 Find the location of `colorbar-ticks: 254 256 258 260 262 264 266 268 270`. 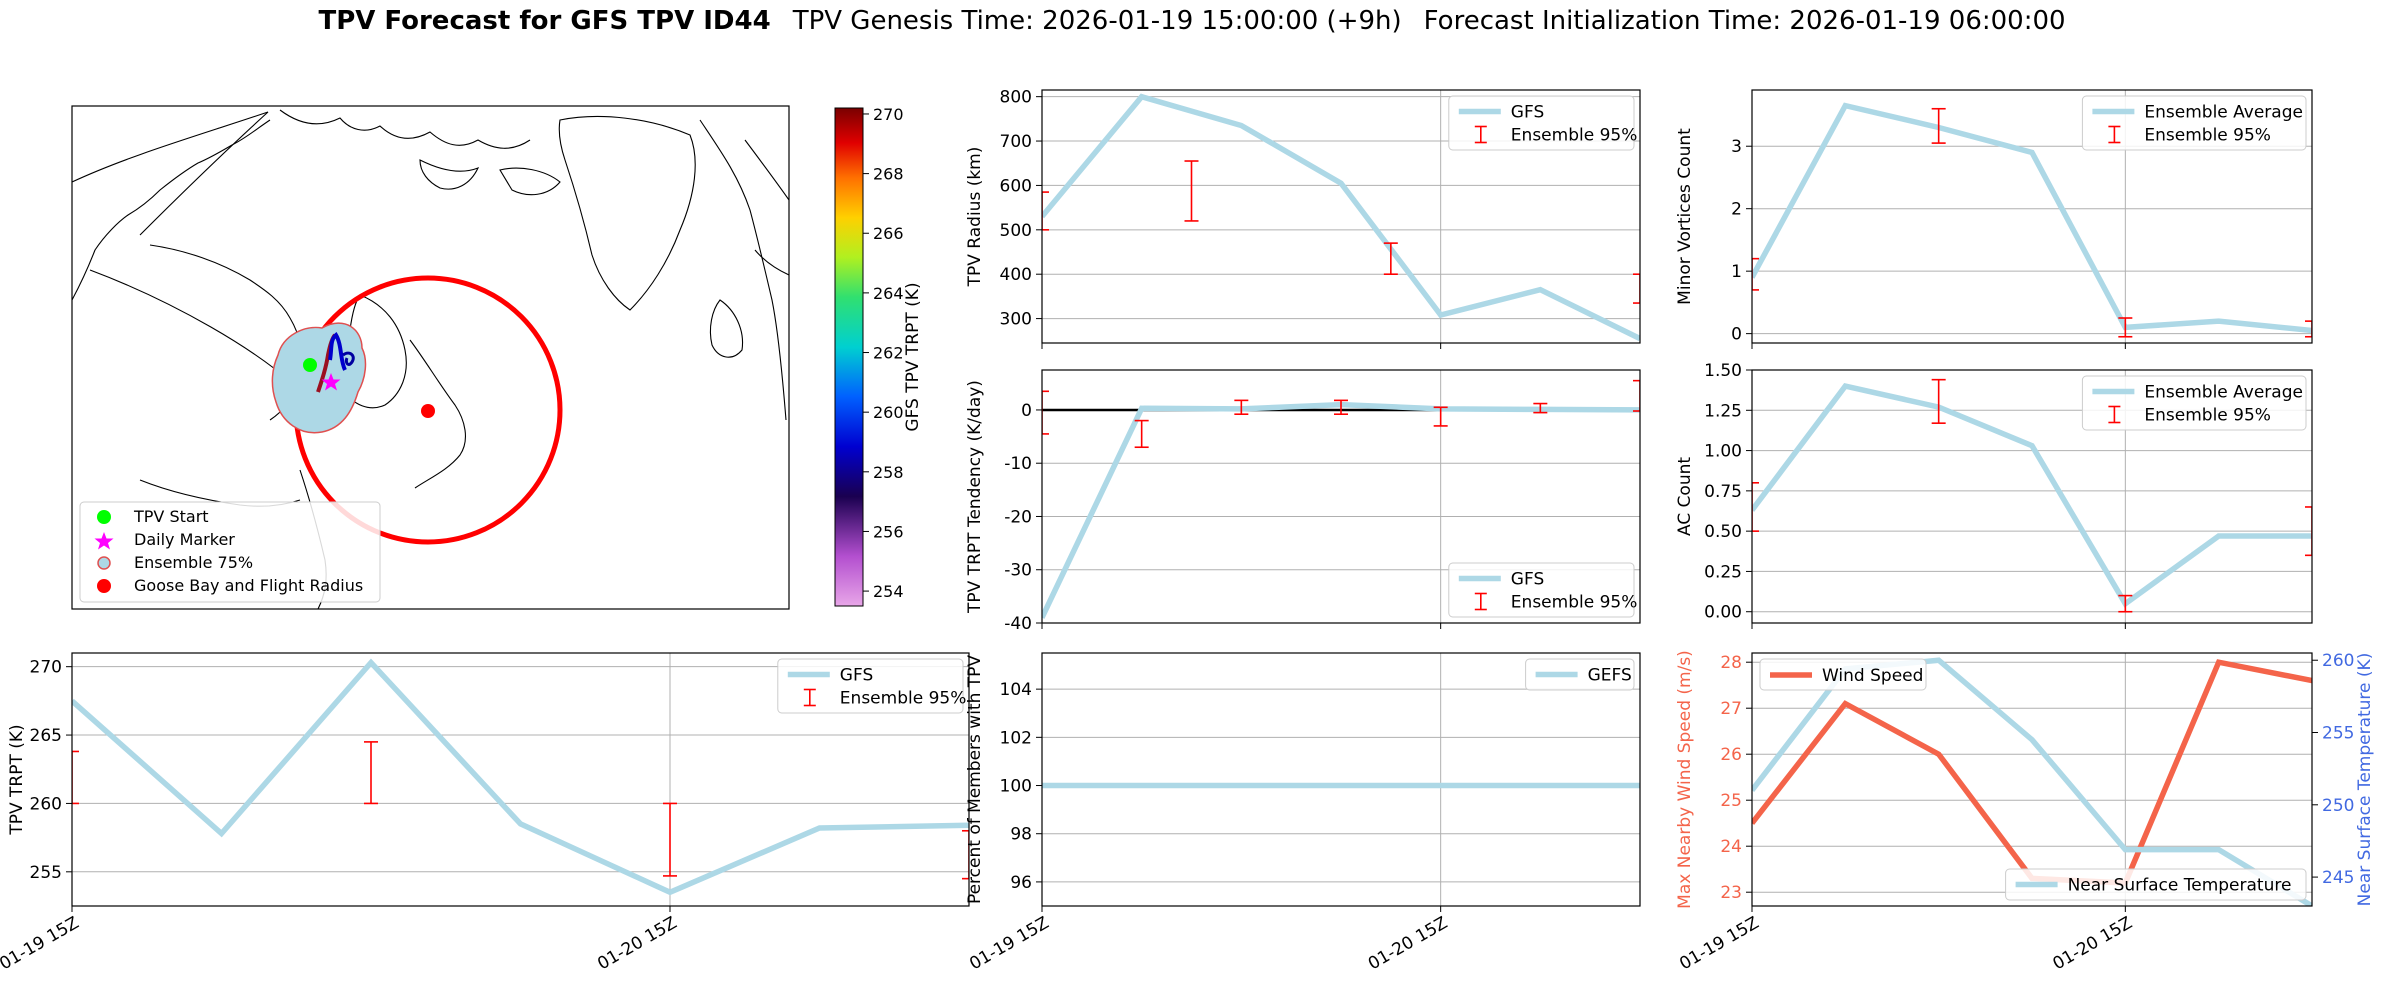

colorbar-ticks: 254 256 258 260 262 264 266 268 270 is located at coordinates (883, 353).